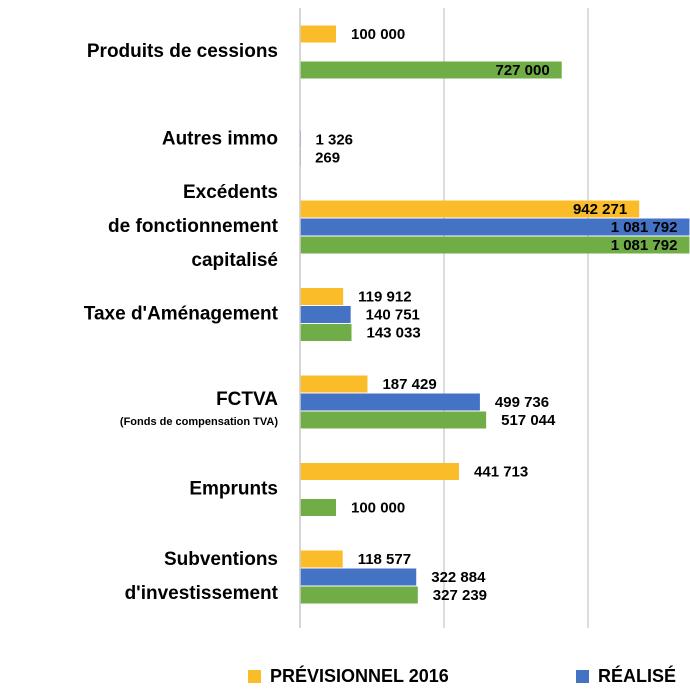  Describe the element at coordinates (182, 51) in the screenshot. I see `category-label: Produits de cessions` at that location.